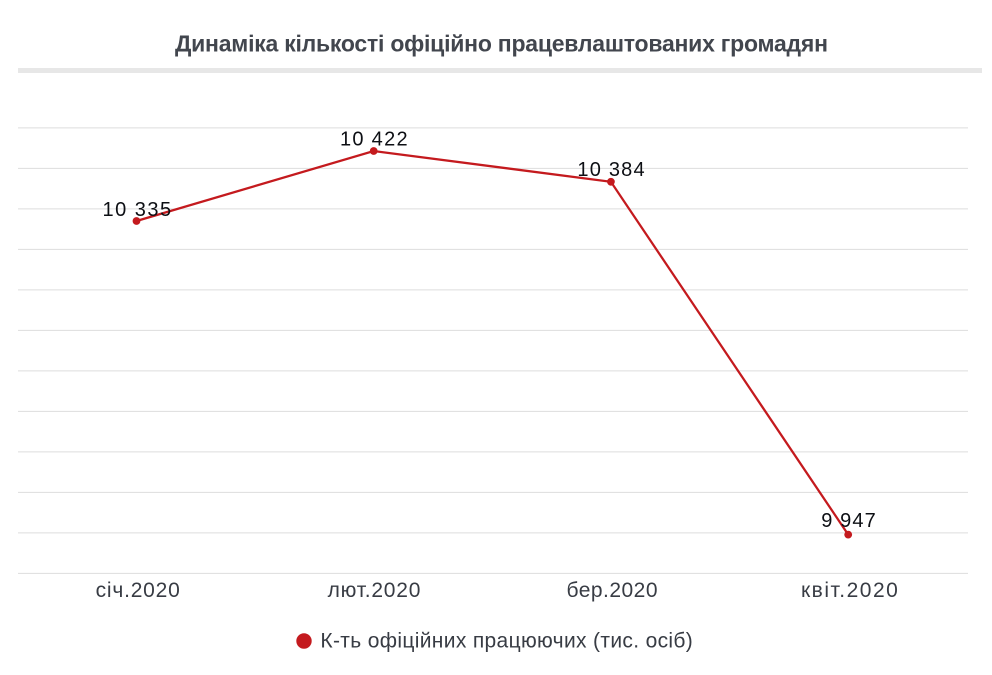 The height and width of the screenshot is (675, 992). What do you see at coordinates (848, 521) in the screenshot?
I see `svg-text: 9 947` at bounding box center [848, 521].